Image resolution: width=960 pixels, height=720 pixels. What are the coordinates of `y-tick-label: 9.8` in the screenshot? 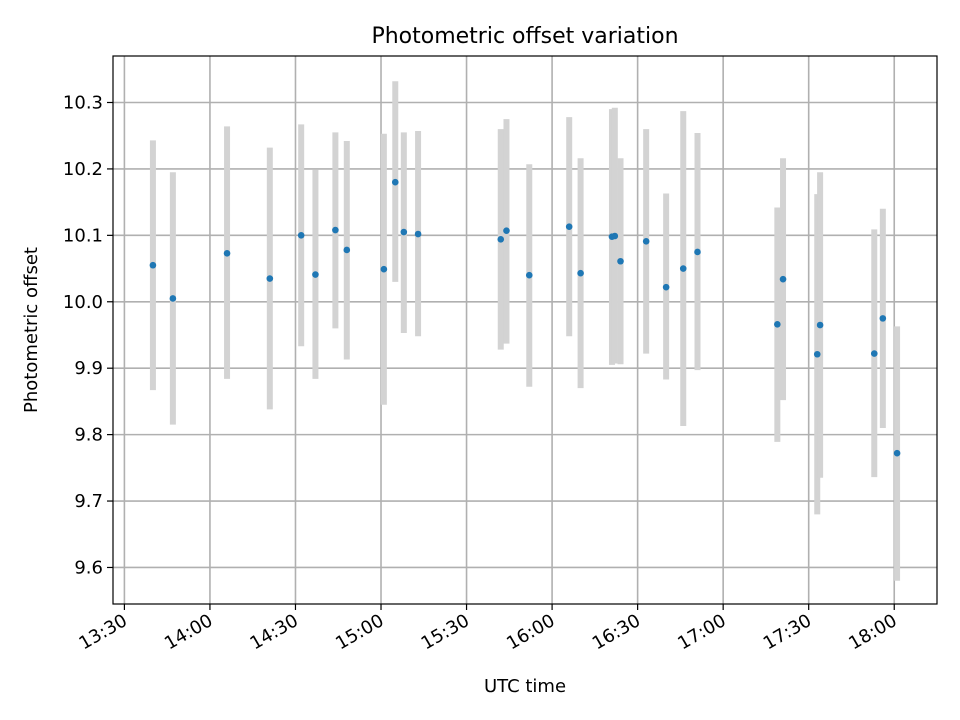 It's located at (88, 435).